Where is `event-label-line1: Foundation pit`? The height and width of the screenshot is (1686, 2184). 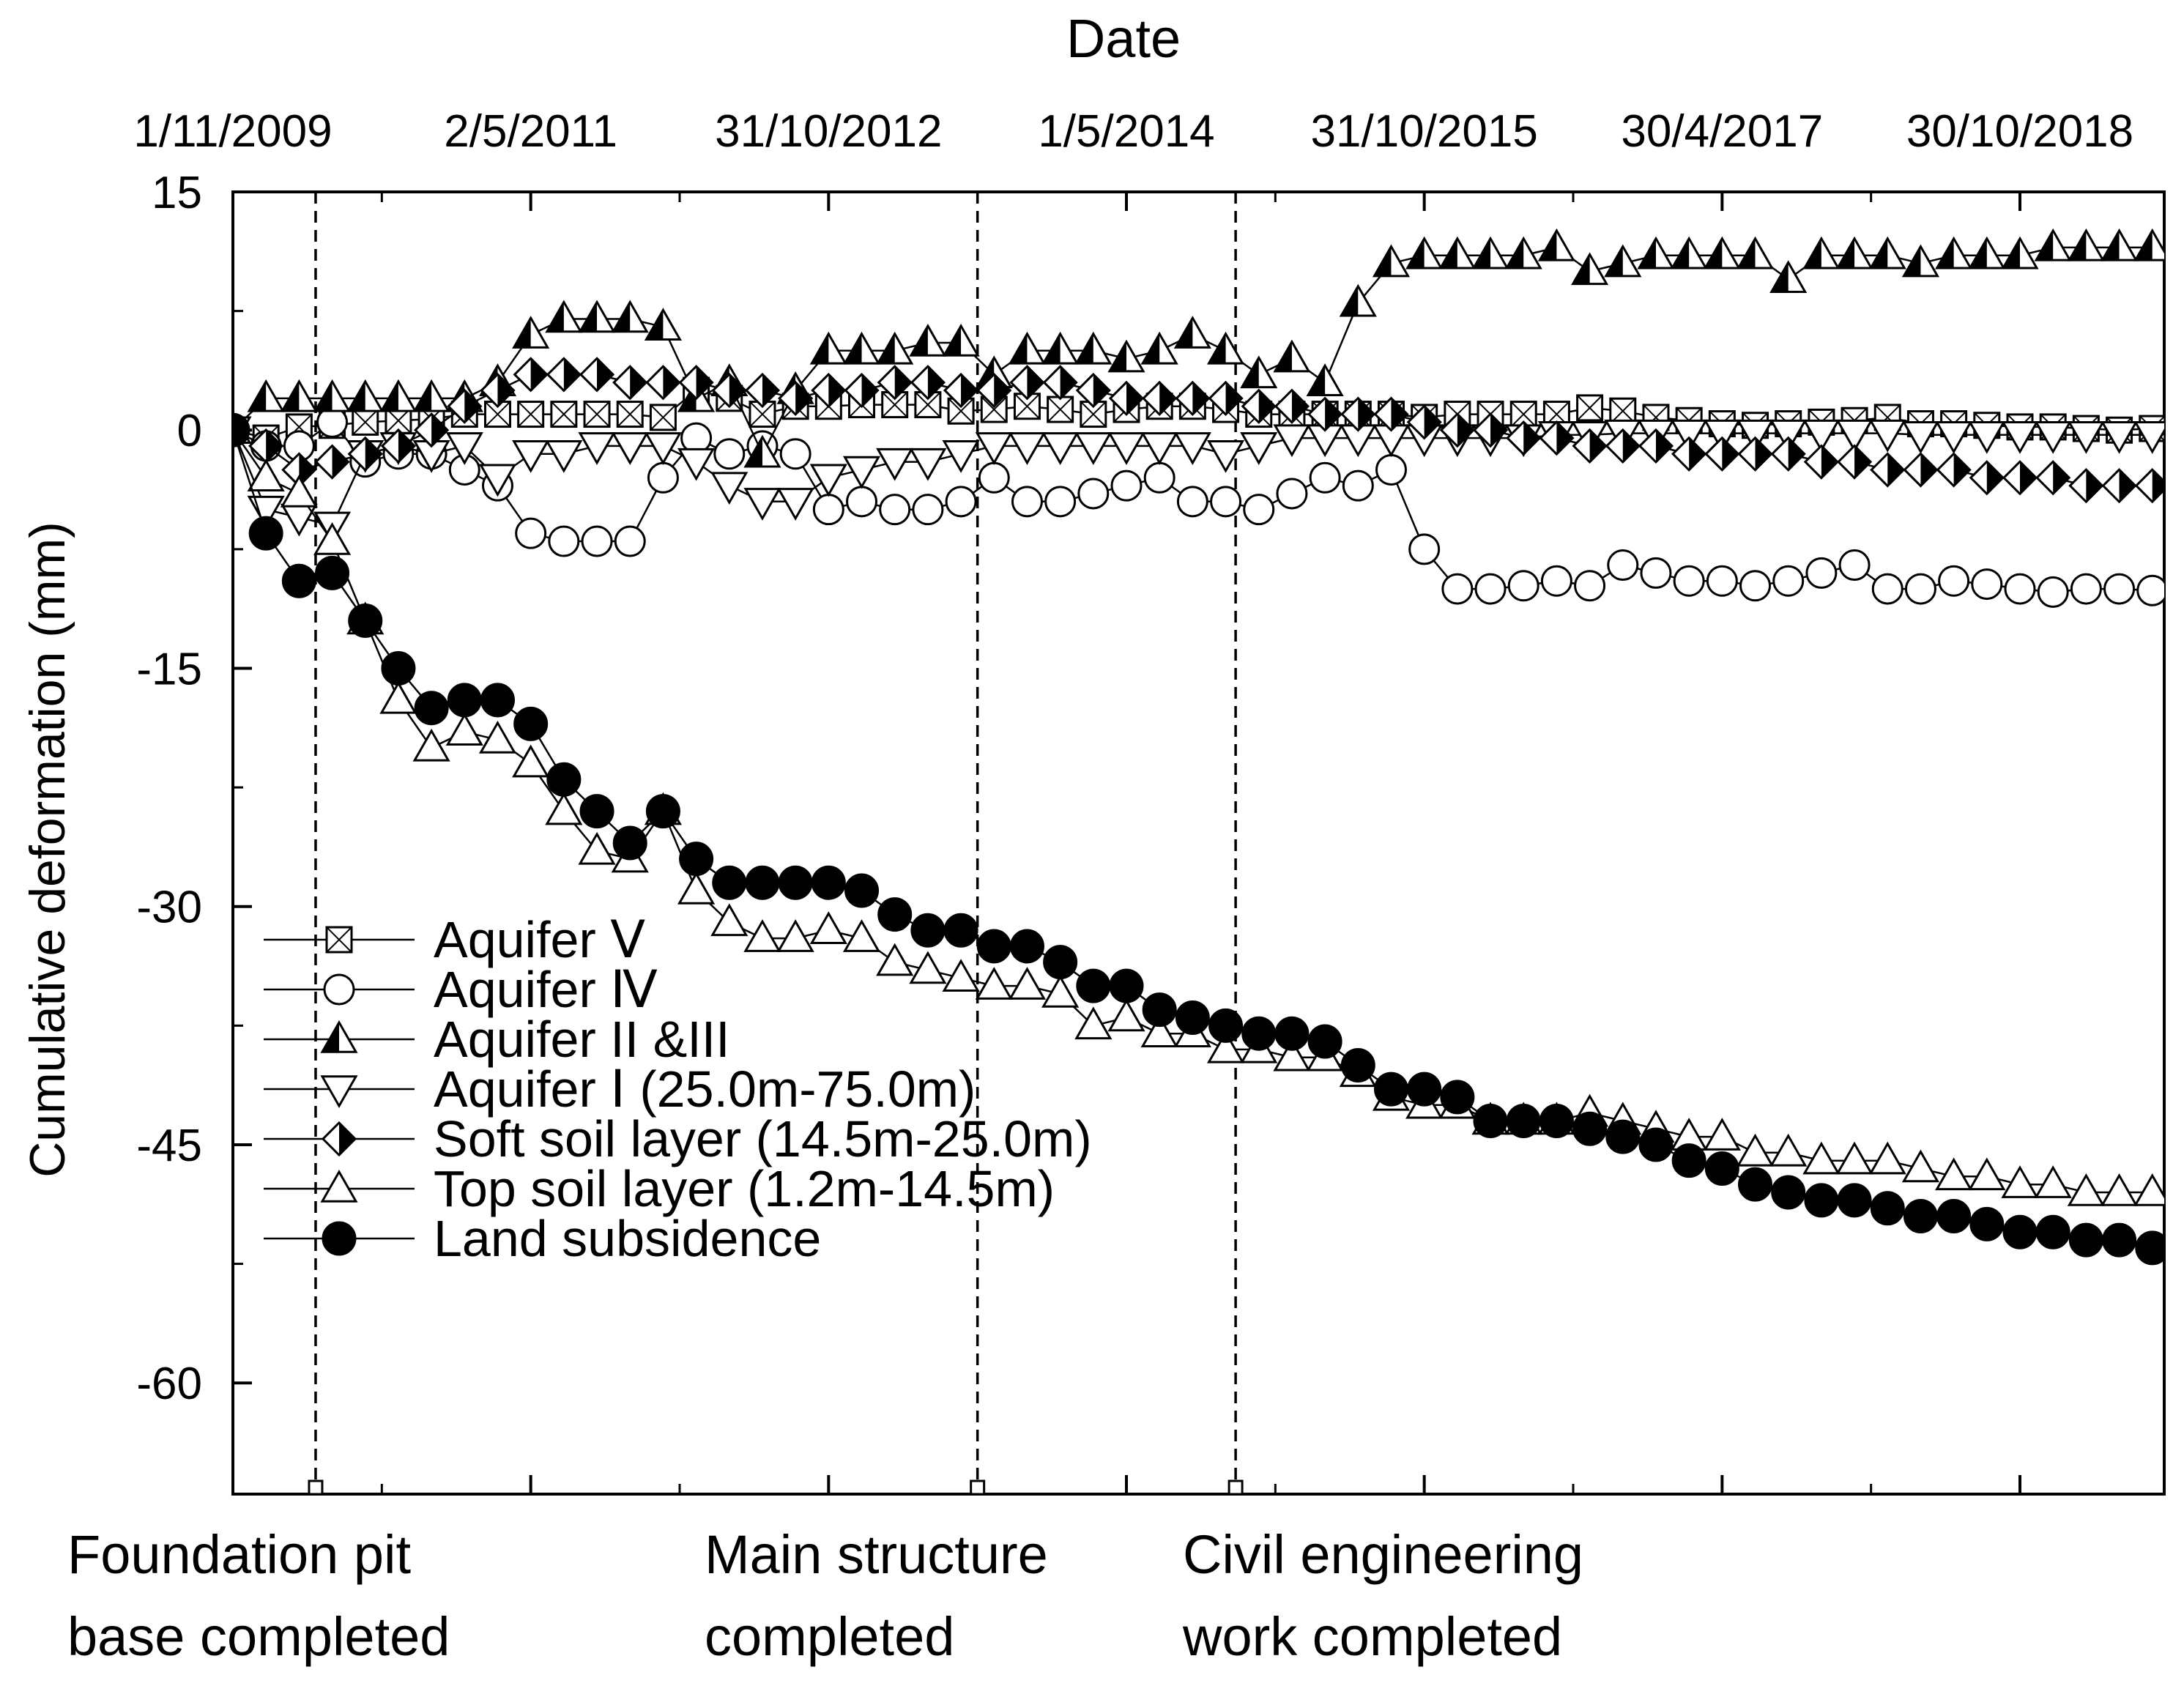 event-label-line1: Foundation pit is located at coordinates (239, 1554).